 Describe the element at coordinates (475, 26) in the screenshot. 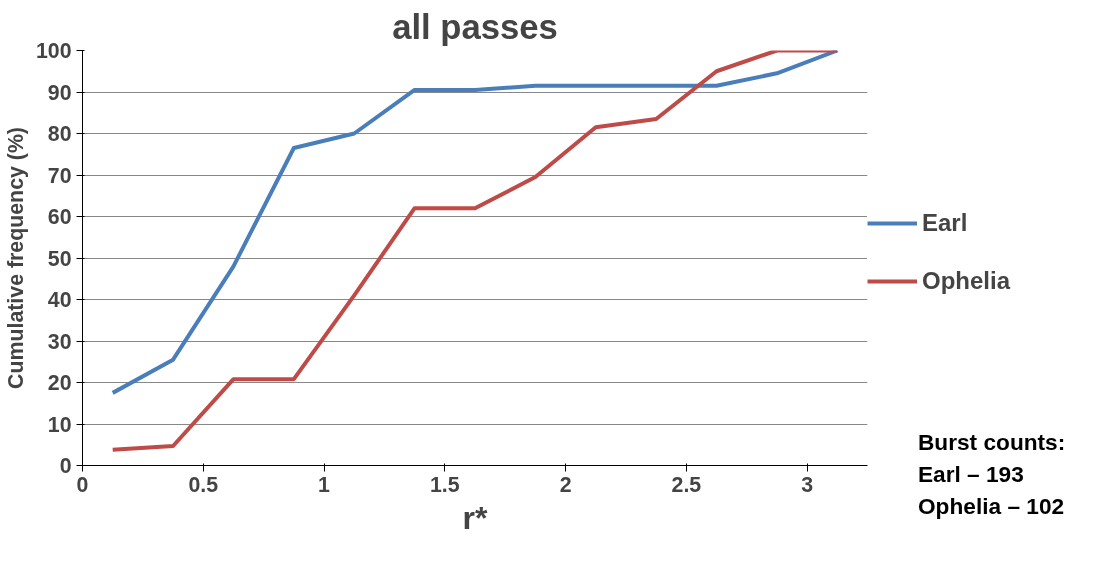

I see `chart-title: all passes` at that location.